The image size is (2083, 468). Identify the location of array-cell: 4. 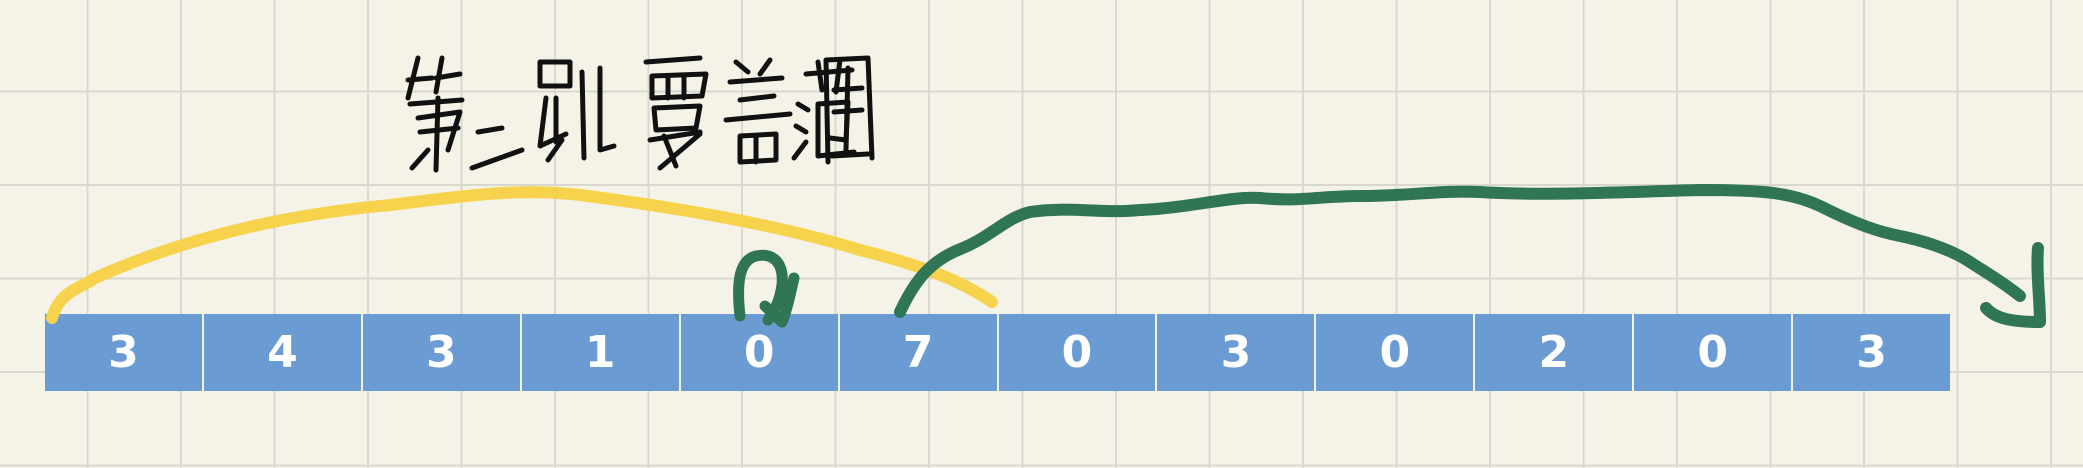
(283, 352).